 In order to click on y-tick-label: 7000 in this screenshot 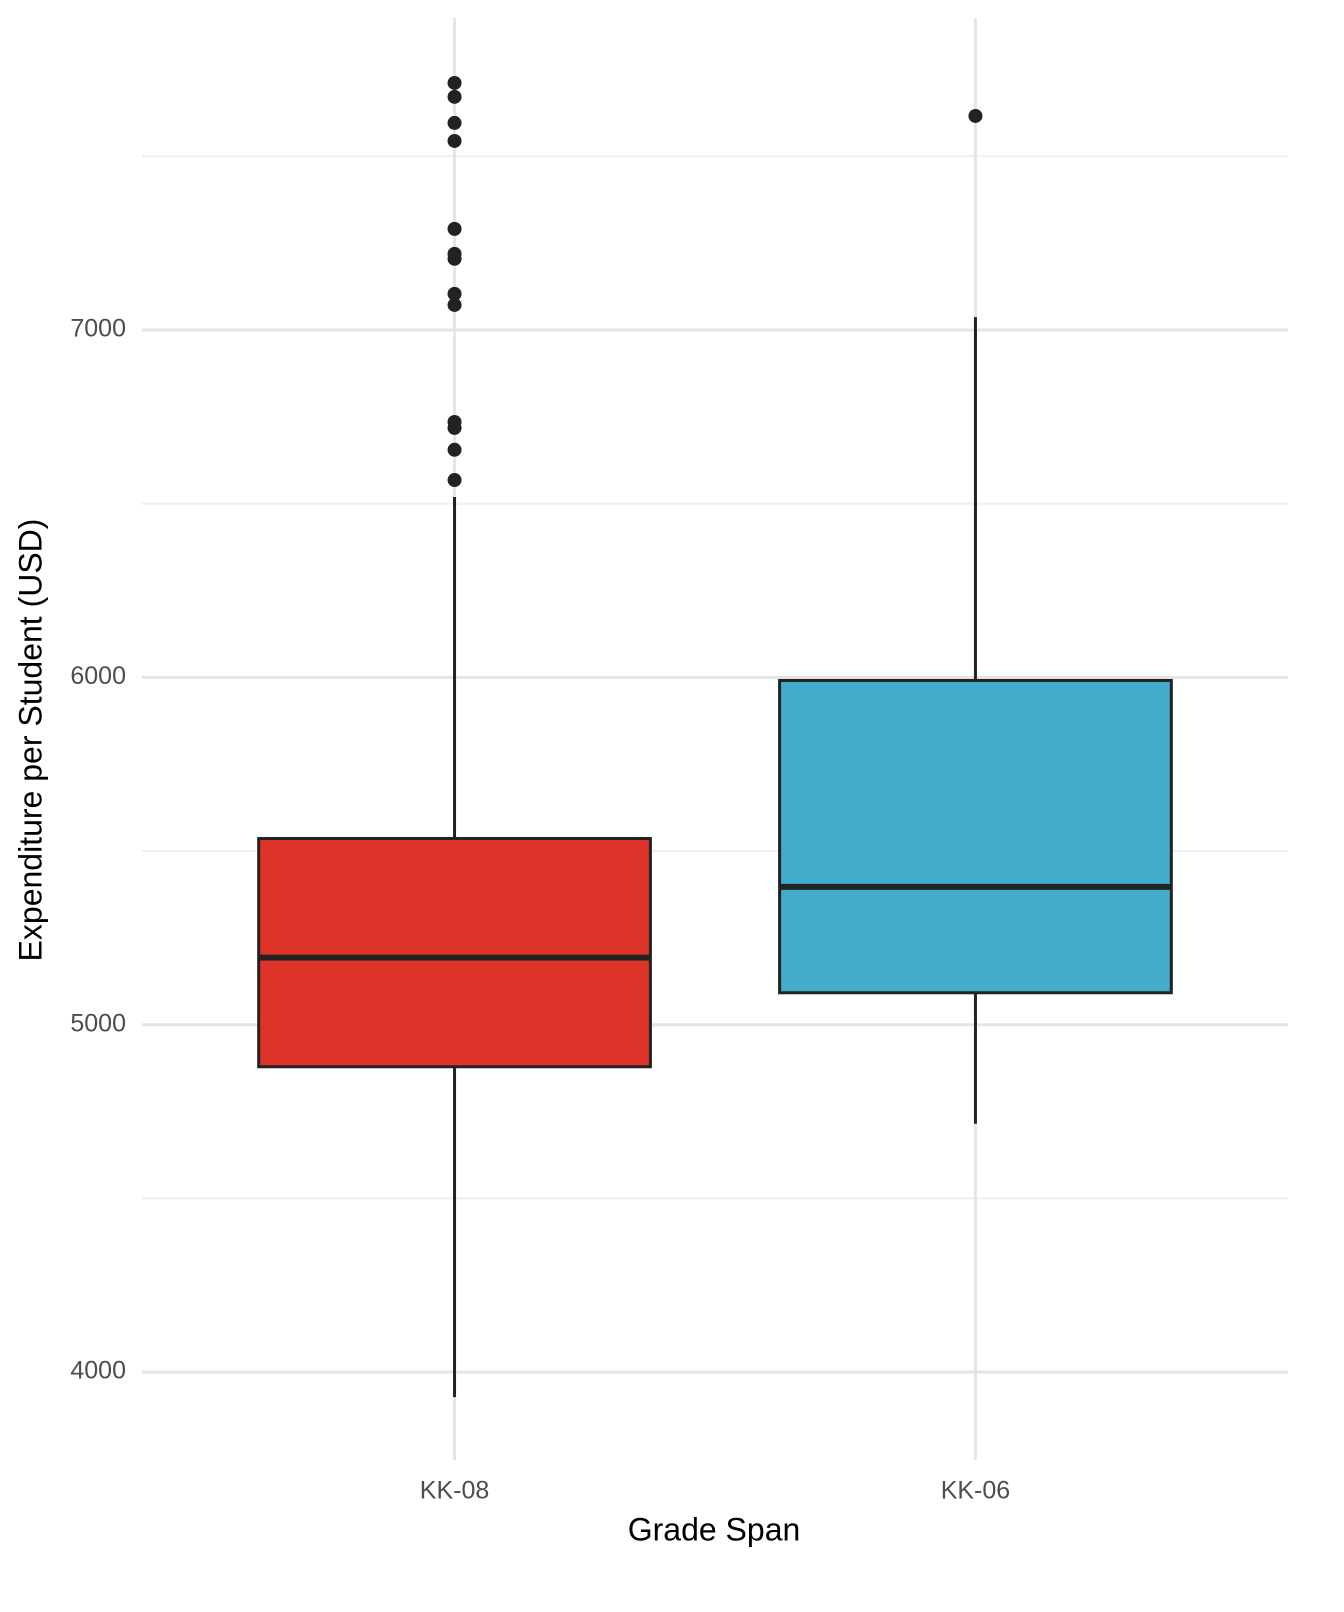, I will do `click(98, 329)`.